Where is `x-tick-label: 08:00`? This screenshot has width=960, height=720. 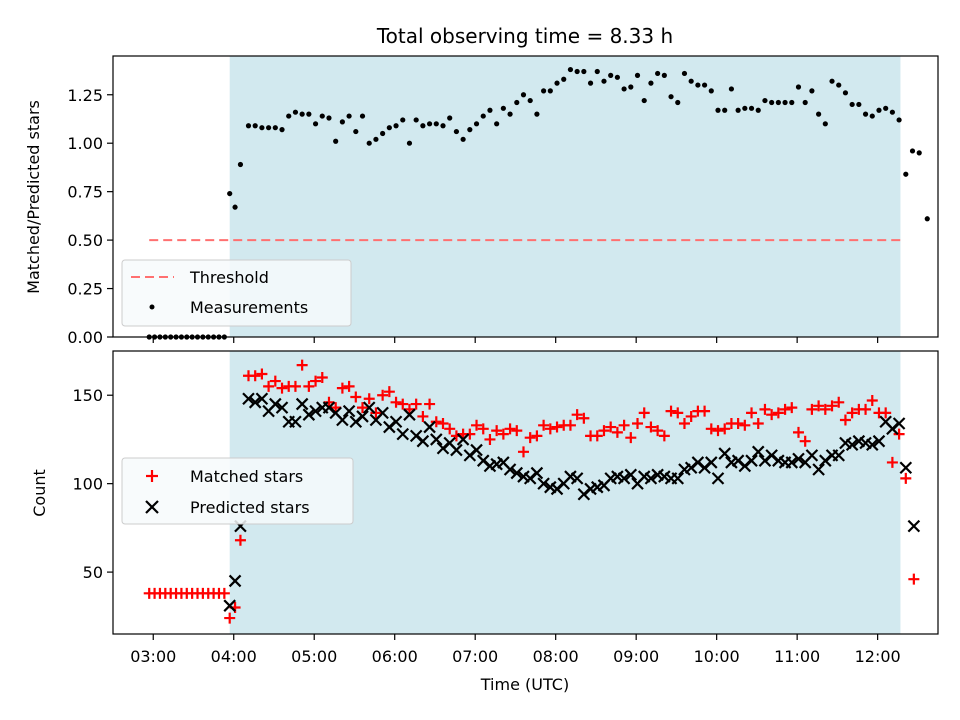
x-tick-label: 08:00 is located at coordinates (556, 656).